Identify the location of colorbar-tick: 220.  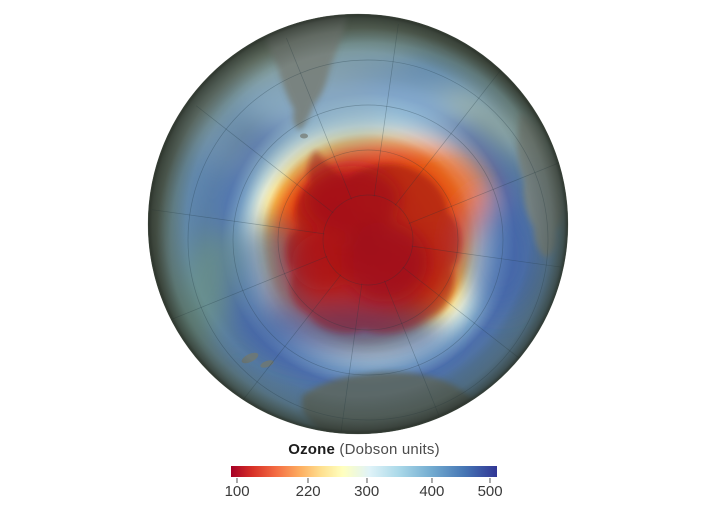
(308, 488).